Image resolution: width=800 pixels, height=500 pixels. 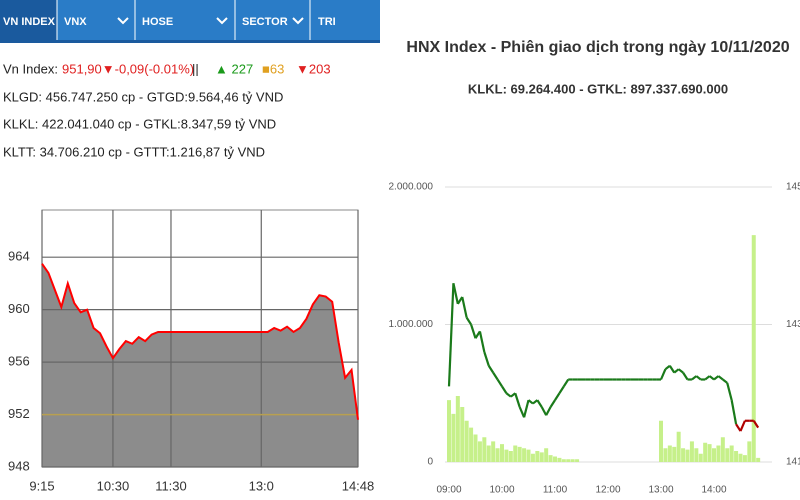 What do you see at coordinates (190, 20) in the screenshot?
I see `tab-bar` at bounding box center [190, 20].